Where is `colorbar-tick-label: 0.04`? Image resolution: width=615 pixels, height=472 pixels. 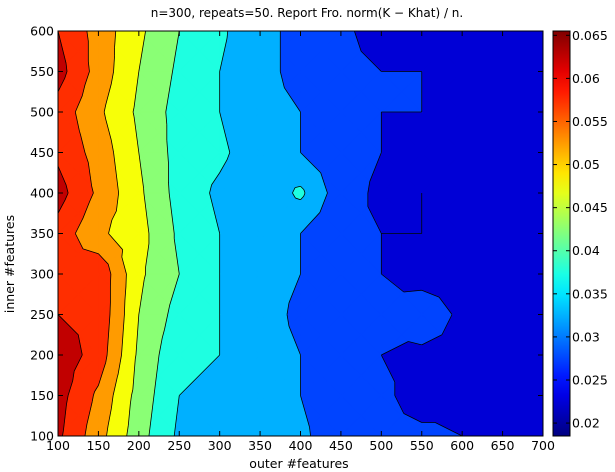
colorbar-tick-label: 0.04 is located at coordinates (586, 250).